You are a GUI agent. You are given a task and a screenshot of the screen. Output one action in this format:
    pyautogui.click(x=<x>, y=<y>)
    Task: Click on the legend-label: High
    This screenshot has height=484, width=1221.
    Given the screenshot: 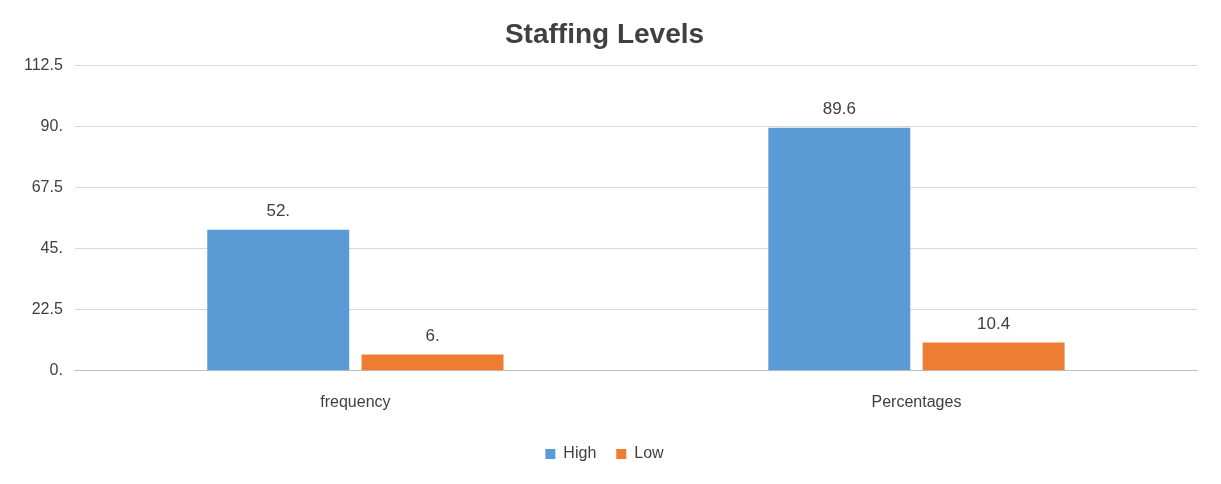 What is the action you would take?
    pyautogui.click(x=580, y=453)
    